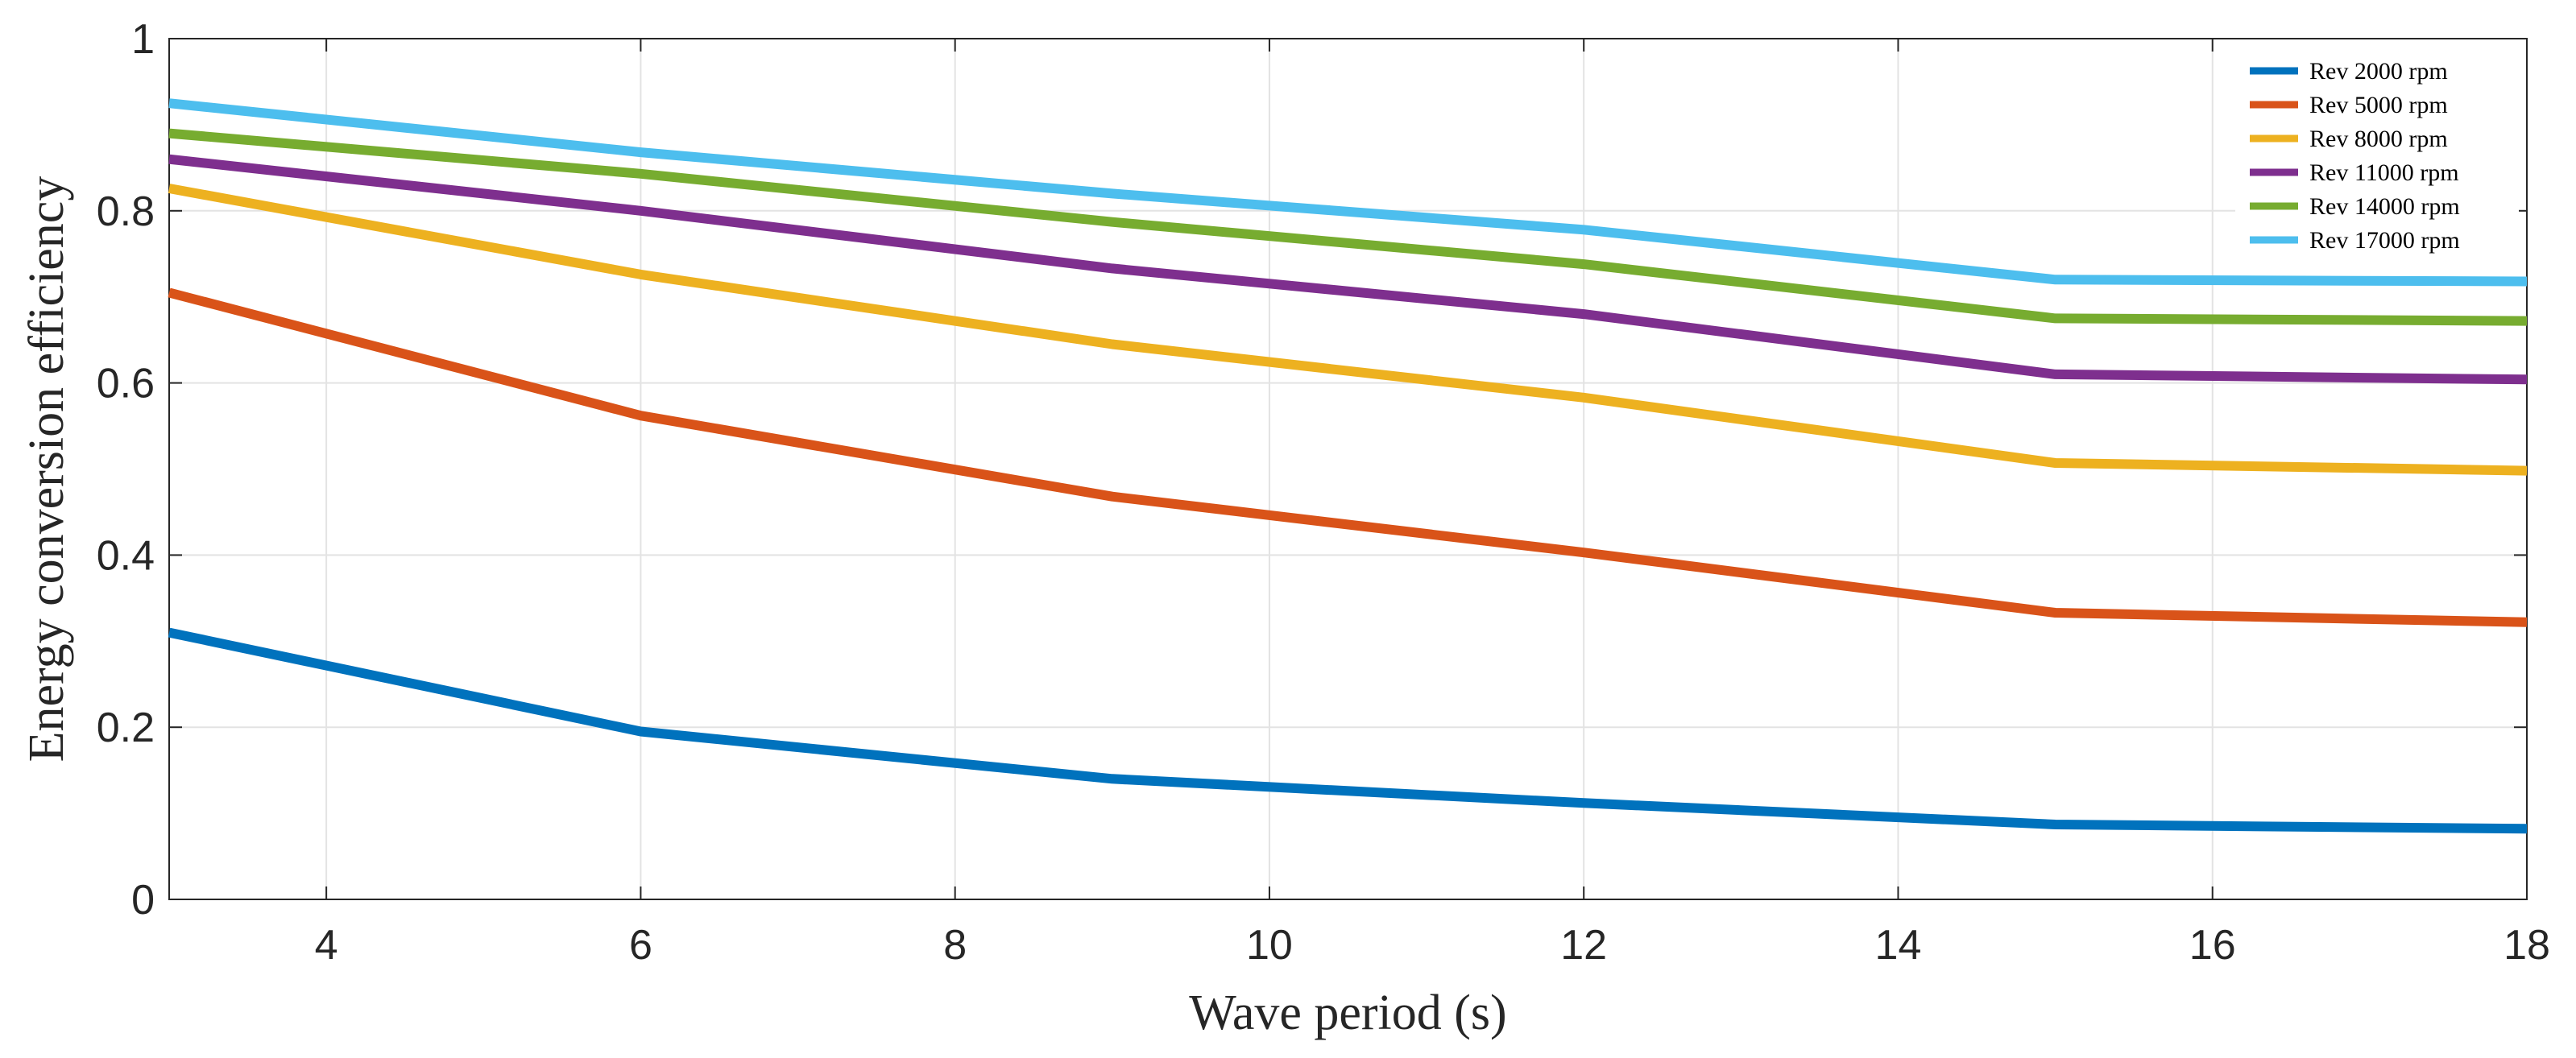 This screenshot has width=2576, height=1058. Describe the element at coordinates (126, 728) in the screenshot. I see `y-tick-label: 0.2` at that location.